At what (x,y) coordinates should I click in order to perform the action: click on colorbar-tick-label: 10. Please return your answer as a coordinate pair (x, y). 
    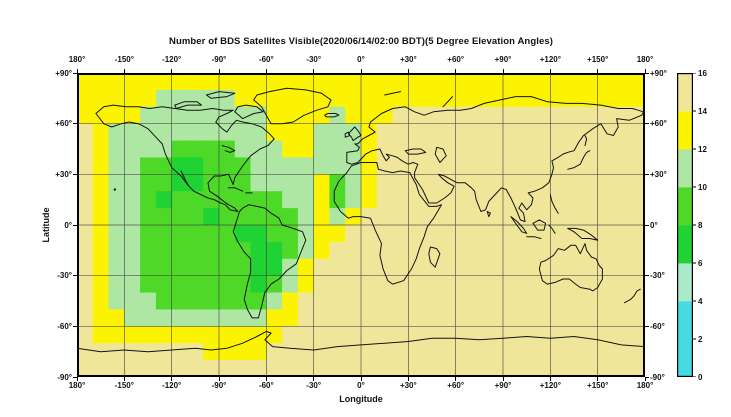
    Looking at the image, I should click on (702, 187).